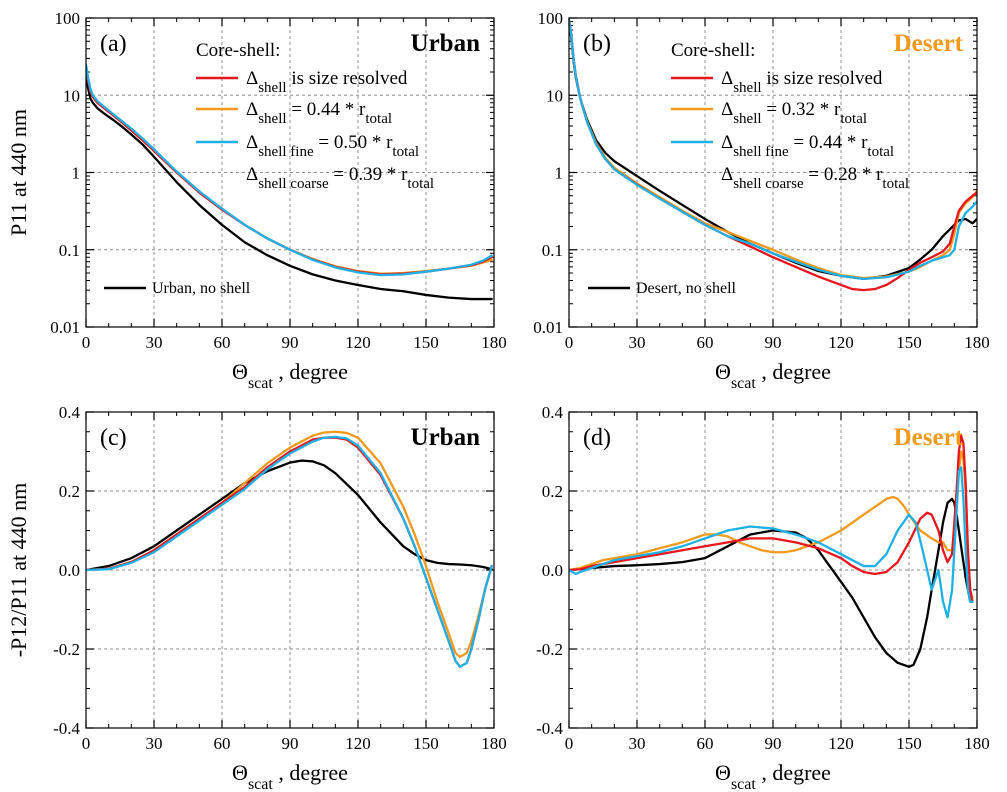 The width and height of the screenshot is (1007, 792). Describe the element at coordinates (18, 172) in the screenshot. I see `y-axis-label: P11 at 440 nm` at that location.